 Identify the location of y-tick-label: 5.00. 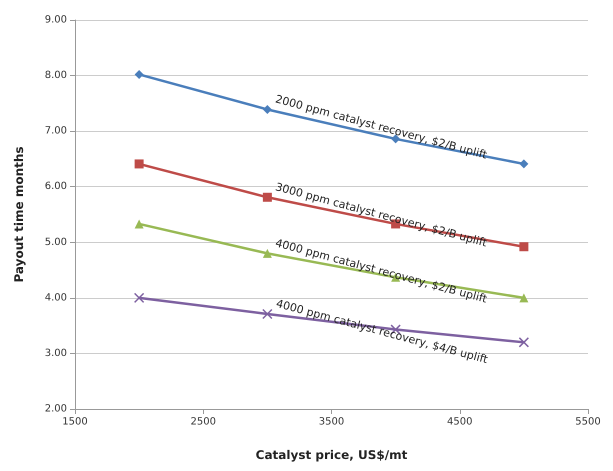
(55, 242).